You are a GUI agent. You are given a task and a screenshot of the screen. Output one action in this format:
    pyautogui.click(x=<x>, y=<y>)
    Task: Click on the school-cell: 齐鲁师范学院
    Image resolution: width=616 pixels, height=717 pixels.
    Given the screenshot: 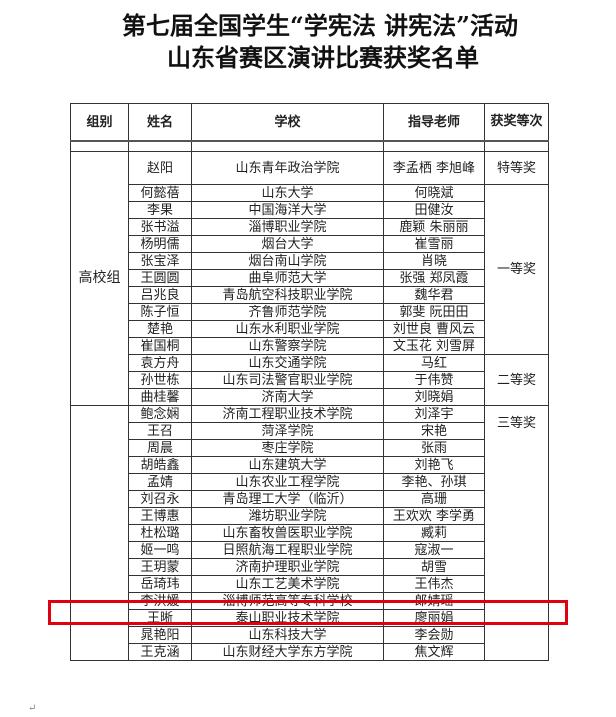 What is the action you would take?
    pyautogui.click(x=287, y=312)
    